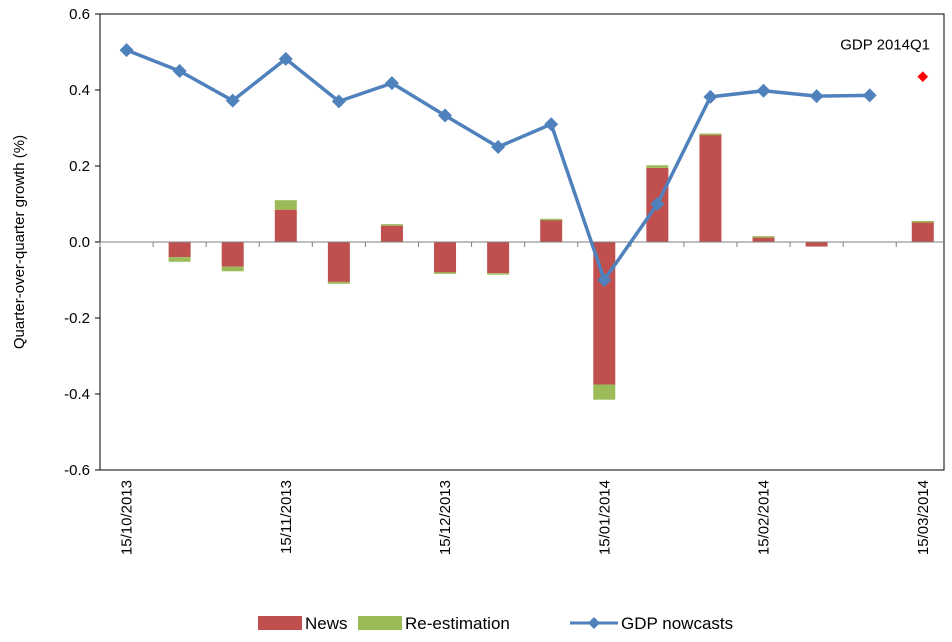  I want to click on x-tick-label: 15/02/2014, so click(764, 517).